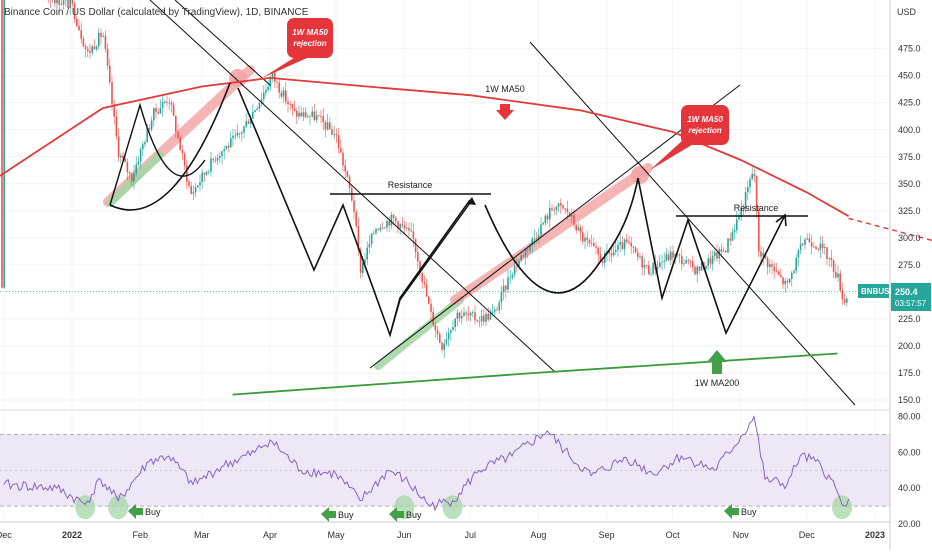  Describe the element at coordinates (909, 346) in the screenshot. I see `y-tick-label: 200.0` at that location.